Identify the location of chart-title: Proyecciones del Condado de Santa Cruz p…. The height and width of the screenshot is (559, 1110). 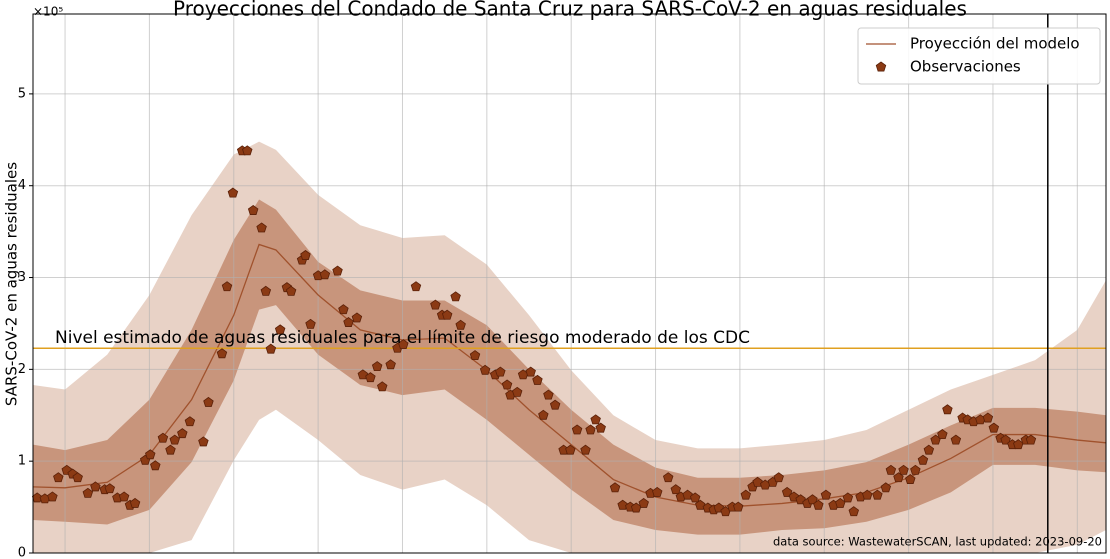
(570, 10).